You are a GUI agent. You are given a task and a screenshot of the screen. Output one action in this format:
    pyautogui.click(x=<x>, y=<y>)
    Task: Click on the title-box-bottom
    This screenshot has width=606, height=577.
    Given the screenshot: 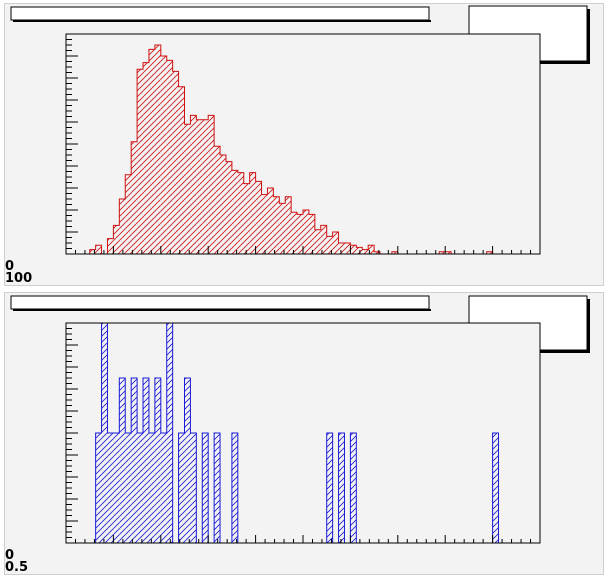 What is the action you would take?
    pyautogui.click(x=220, y=302)
    